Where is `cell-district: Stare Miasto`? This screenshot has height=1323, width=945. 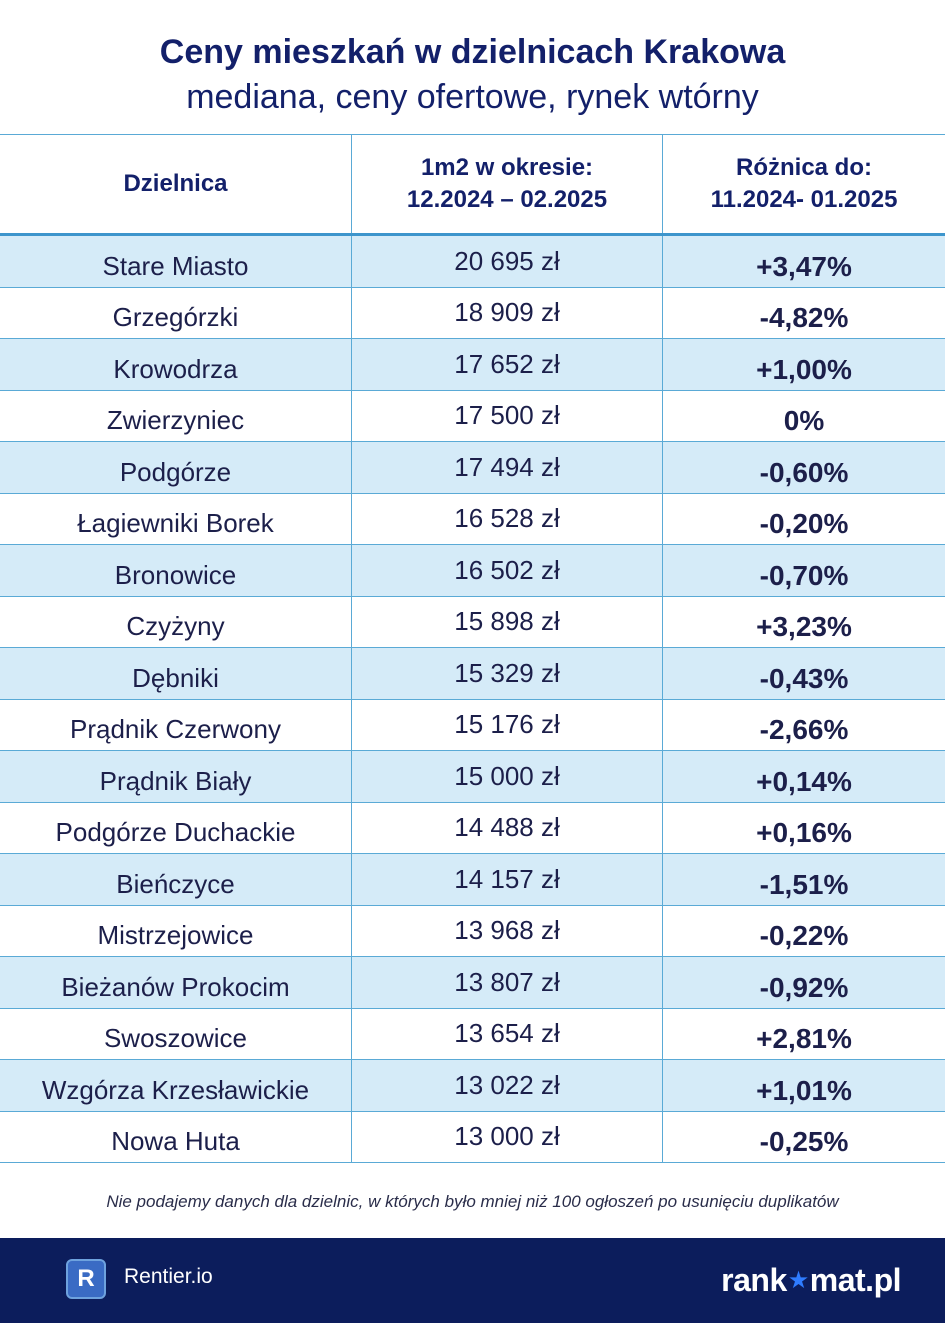 cell-district: Stare Miasto is located at coordinates (176, 261).